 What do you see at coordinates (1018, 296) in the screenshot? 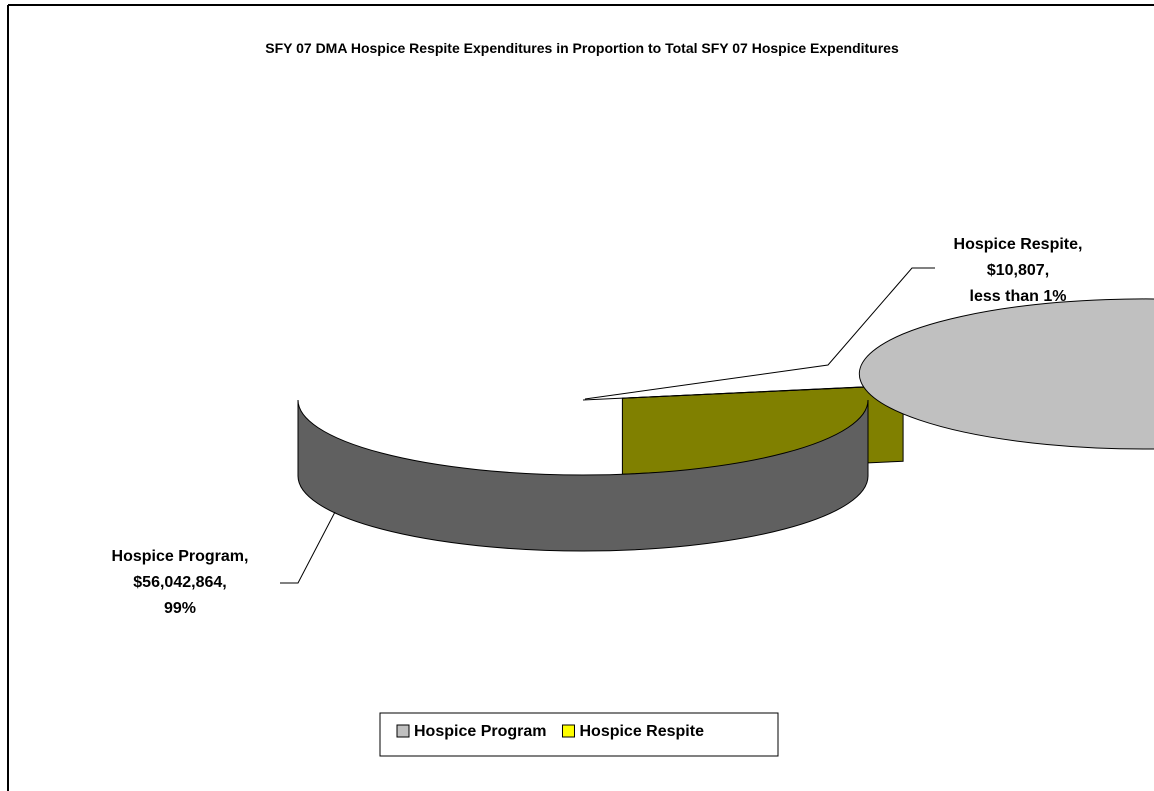
I see `data-label: less than 1%` at bounding box center [1018, 296].